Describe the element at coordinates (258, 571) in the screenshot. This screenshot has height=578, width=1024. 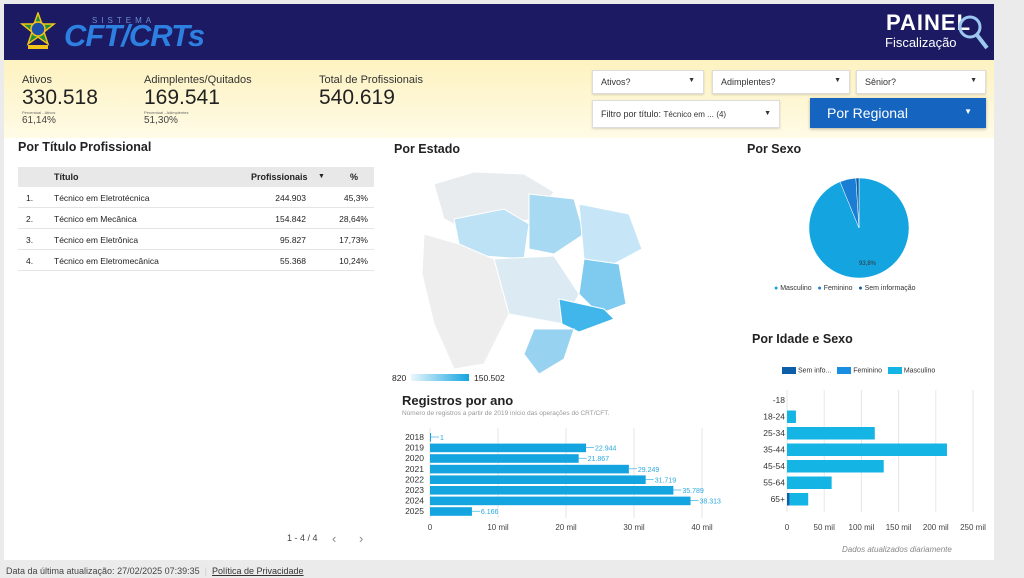
I see `privacy-policy-link: Política de Privacidade` at that location.